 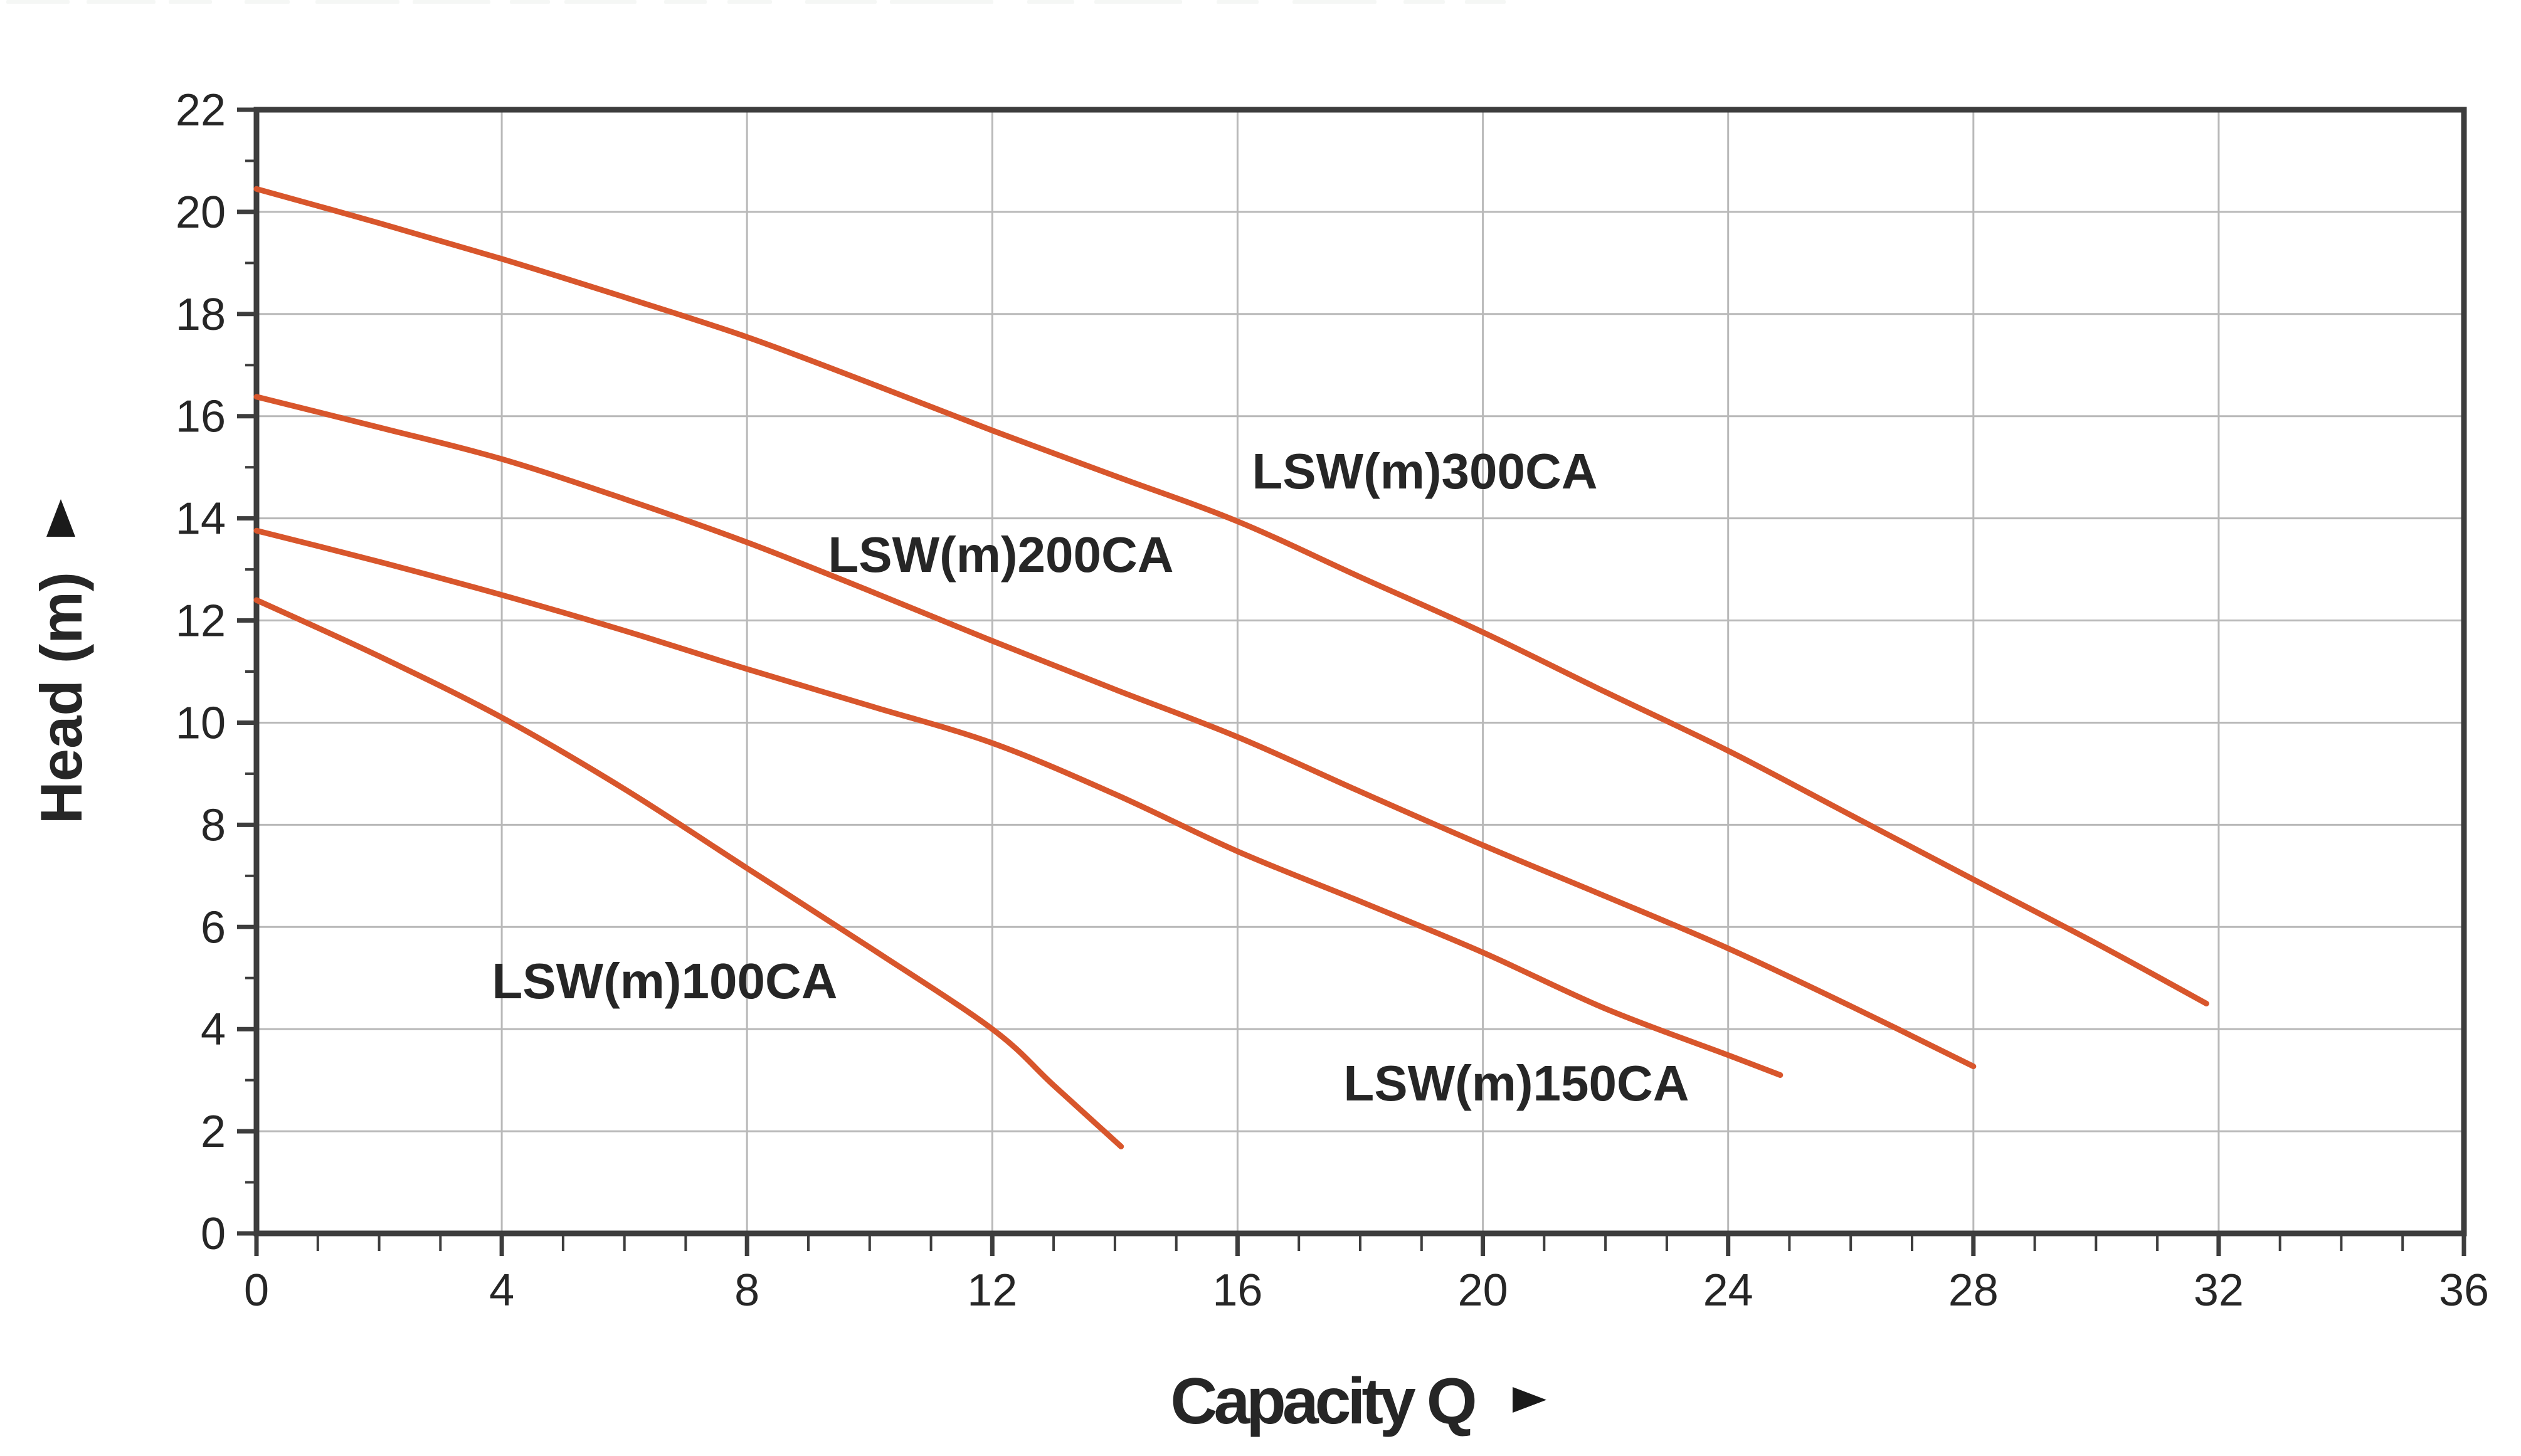 What do you see at coordinates (2219, 1290) in the screenshot?
I see `svg-text: 32` at bounding box center [2219, 1290].